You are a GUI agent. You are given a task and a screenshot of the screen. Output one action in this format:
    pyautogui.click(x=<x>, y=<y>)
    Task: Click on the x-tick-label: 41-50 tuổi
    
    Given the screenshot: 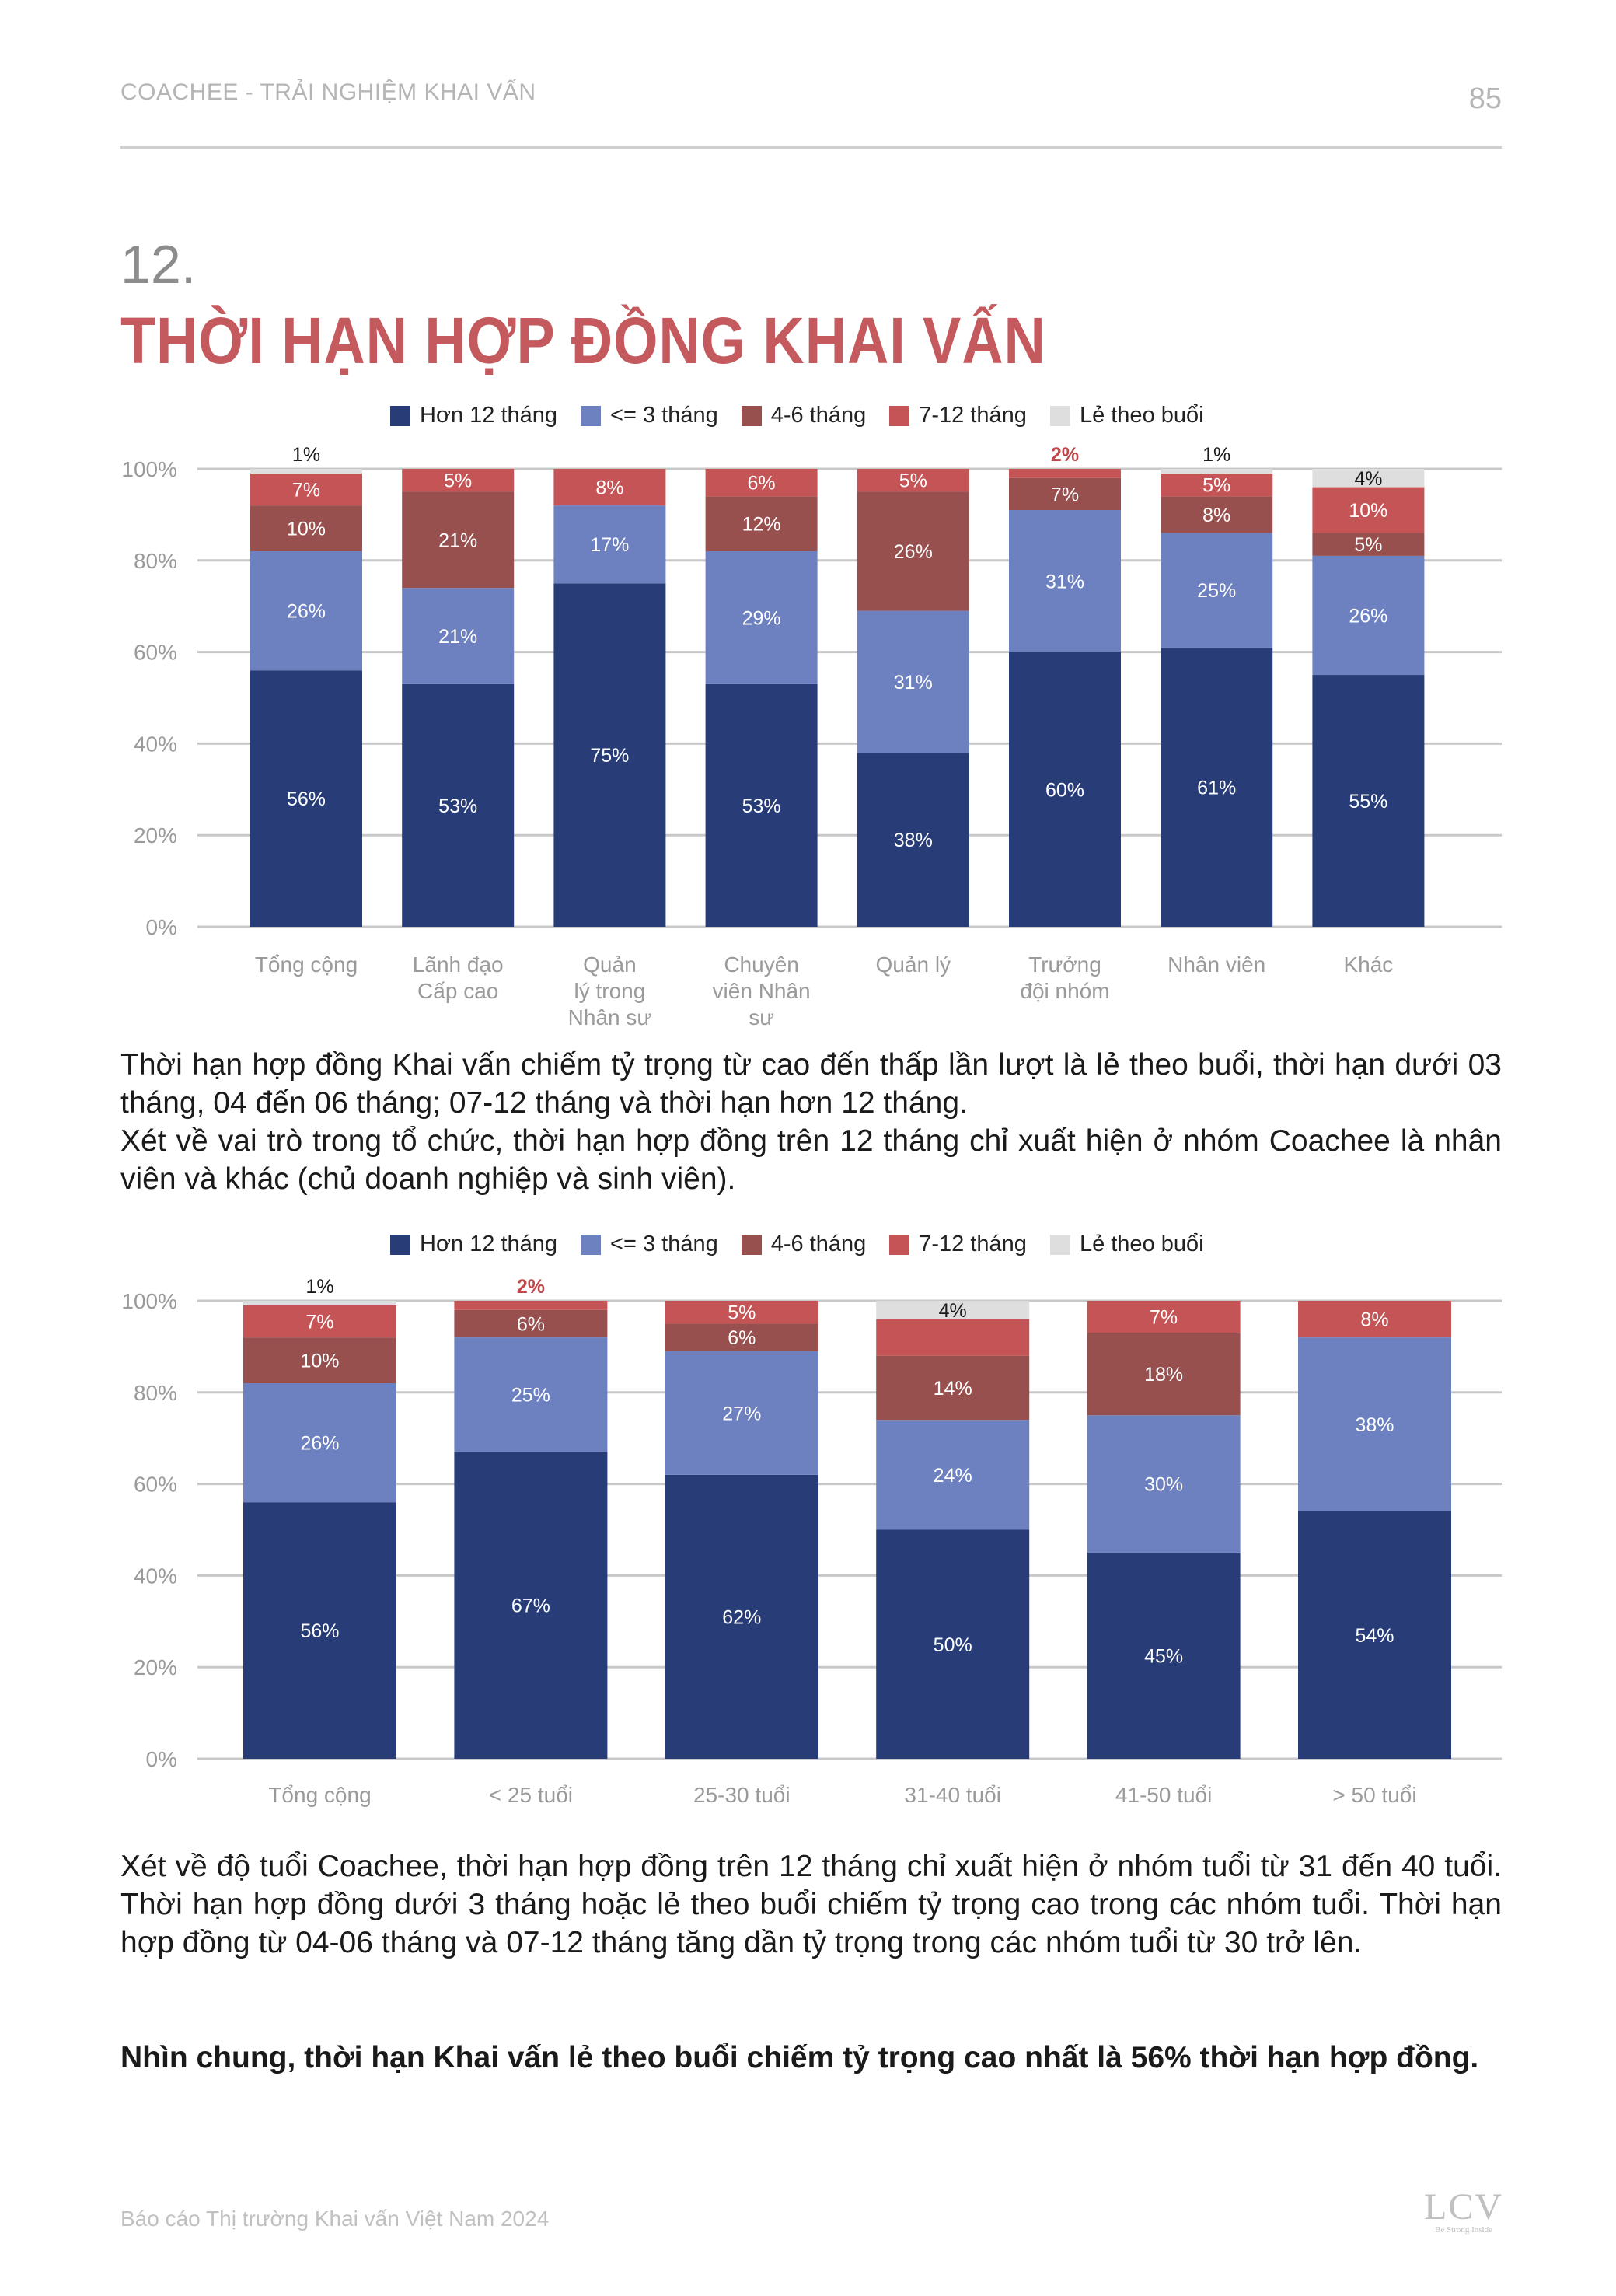 What is the action you would take?
    pyautogui.click(x=1164, y=1795)
    